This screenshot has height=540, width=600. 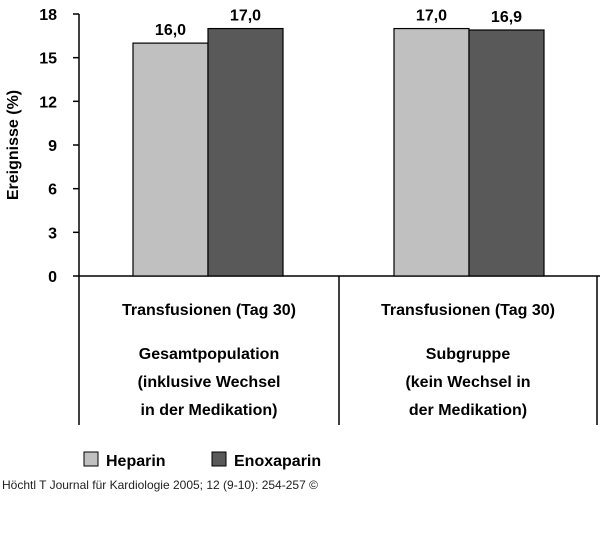 What do you see at coordinates (506, 17) in the screenshot?
I see `data-label: 16,9` at bounding box center [506, 17].